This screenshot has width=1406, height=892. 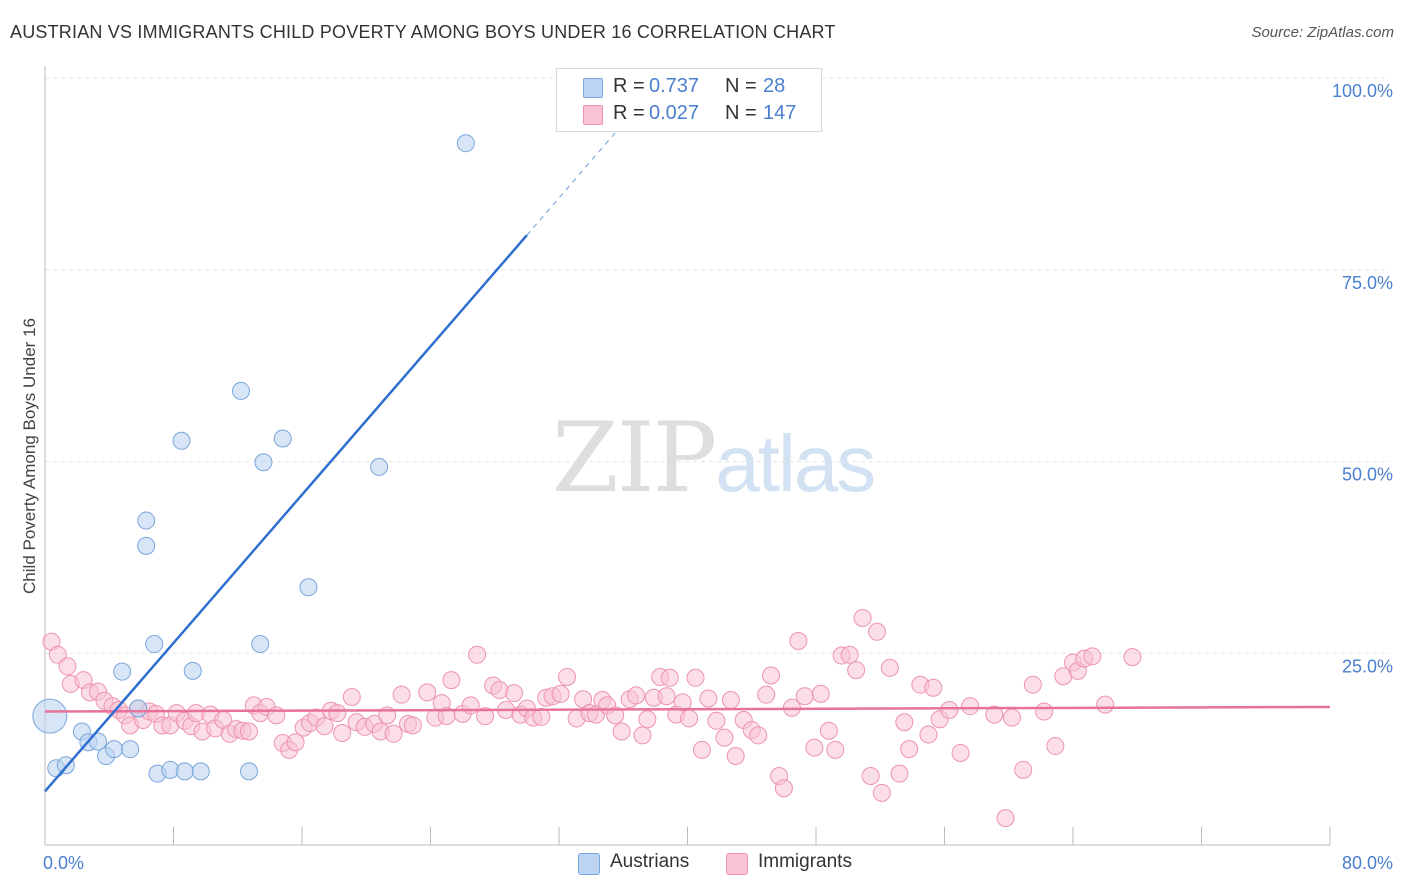 I want to click on legend-r-value: 0.027, so click(x=674, y=113).